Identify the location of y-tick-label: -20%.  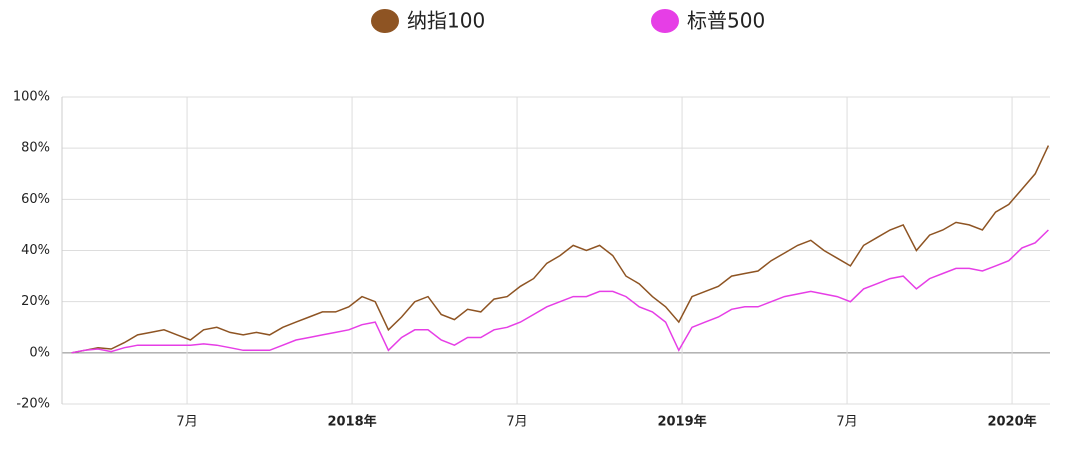
(33, 404).